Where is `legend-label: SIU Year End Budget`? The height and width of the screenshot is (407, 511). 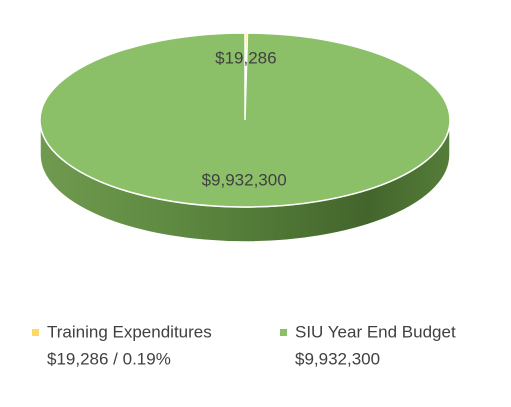
legend-label: SIU Year End Budget is located at coordinates (375, 331).